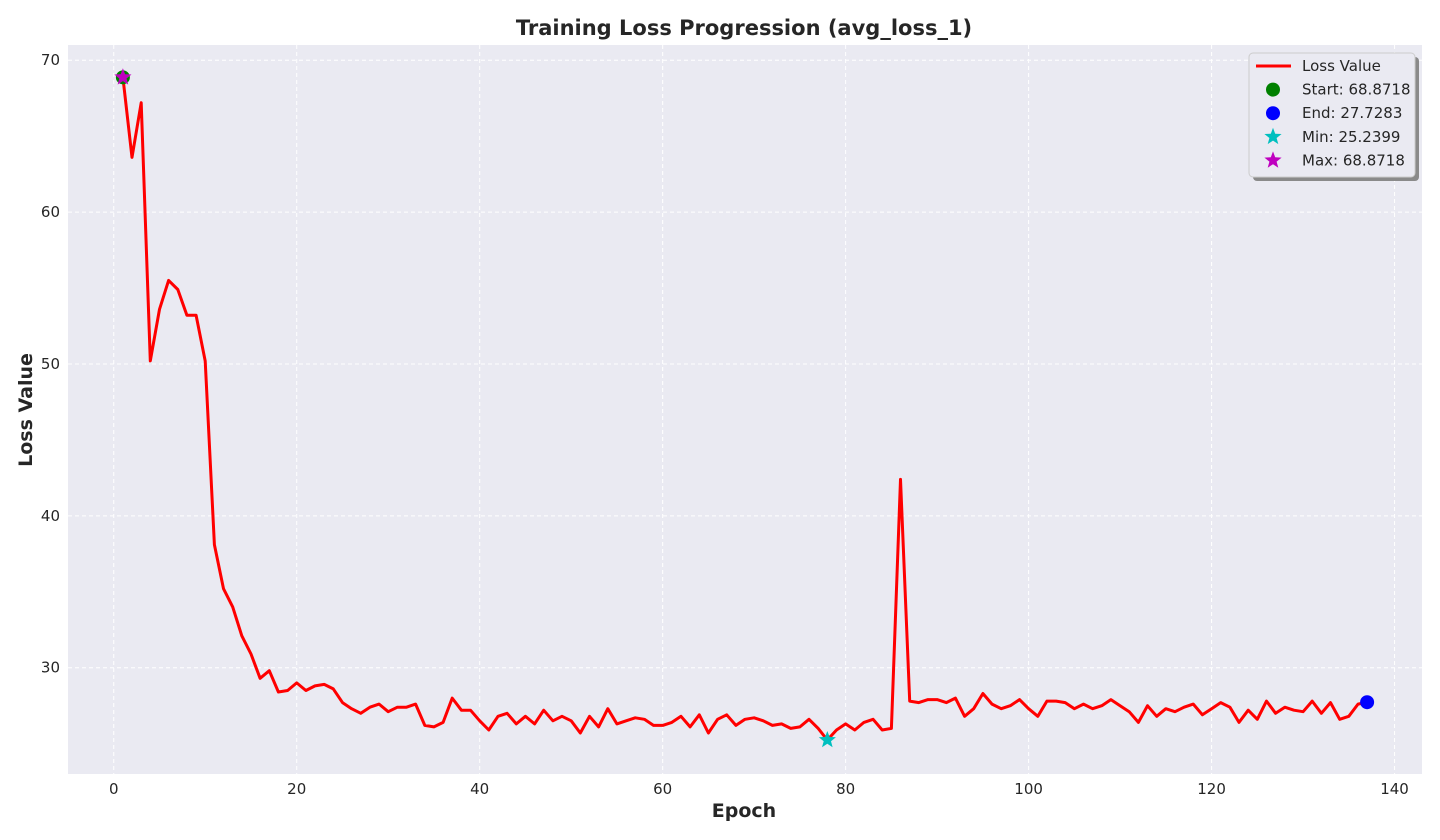 The height and width of the screenshot is (840, 1440). Describe the element at coordinates (1353, 160) in the screenshot. I see `legend-label: Max: 68.8718` at that location.